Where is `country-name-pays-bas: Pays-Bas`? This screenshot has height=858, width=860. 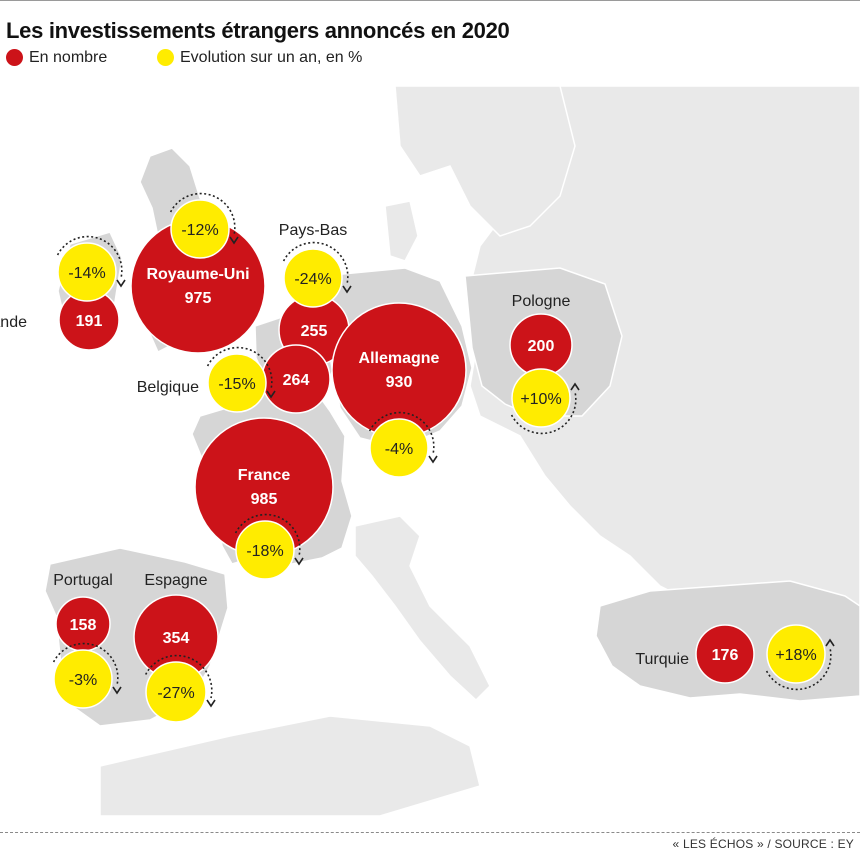 country-name-pays-bas: Pays-Bas is located at coordinates (313, 230).